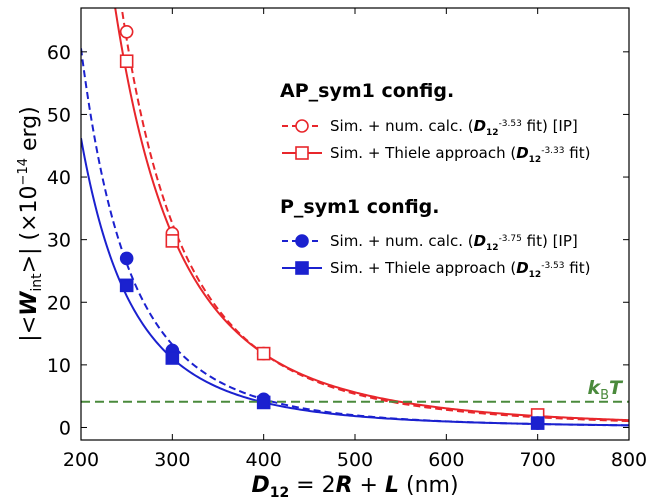 Image resolution: width=662 pixels, height=502 pixels. I want to click on x-tick-label: 500, so click(355, 460).